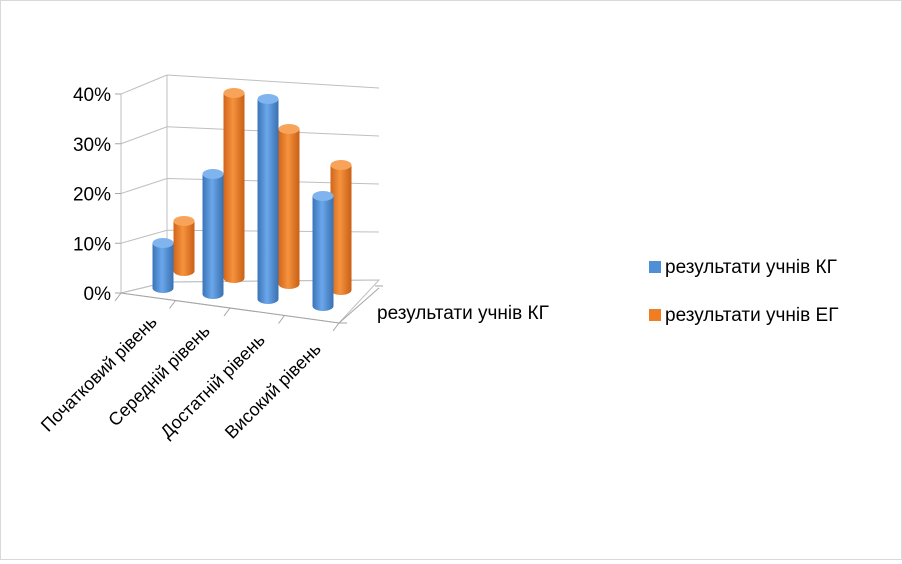 Image resolution: width=902 pixels, height=564 pixels. What do you see at coordinates (273, 81) in the screenshot?
I see `gridline` at bounding box center [273, 81].